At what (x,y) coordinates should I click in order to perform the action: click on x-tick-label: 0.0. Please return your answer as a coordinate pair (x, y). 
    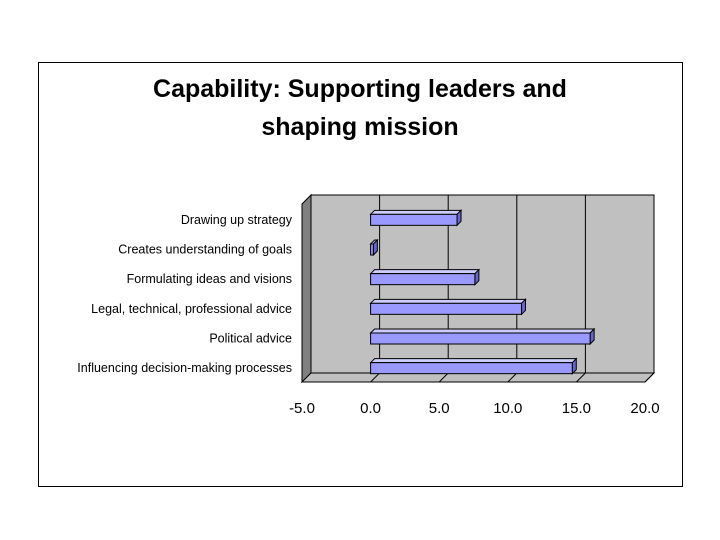
    Looking at the image, I should click on (370, 408).